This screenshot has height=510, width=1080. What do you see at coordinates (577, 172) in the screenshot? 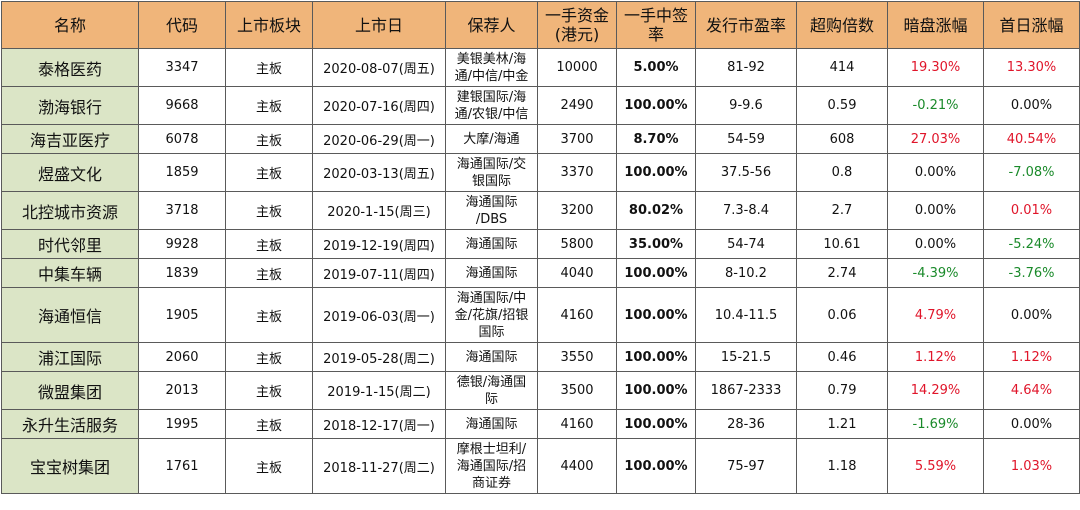
I see `cell-lot: 3370` at bounding box center [577, 172].